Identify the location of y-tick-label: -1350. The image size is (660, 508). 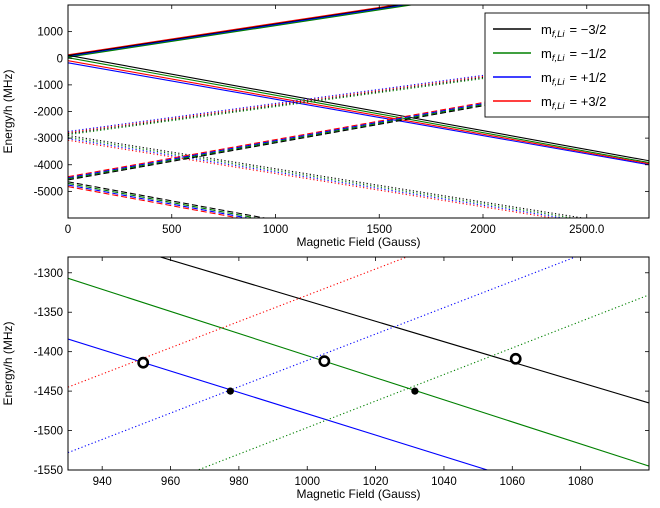
(48, 313).